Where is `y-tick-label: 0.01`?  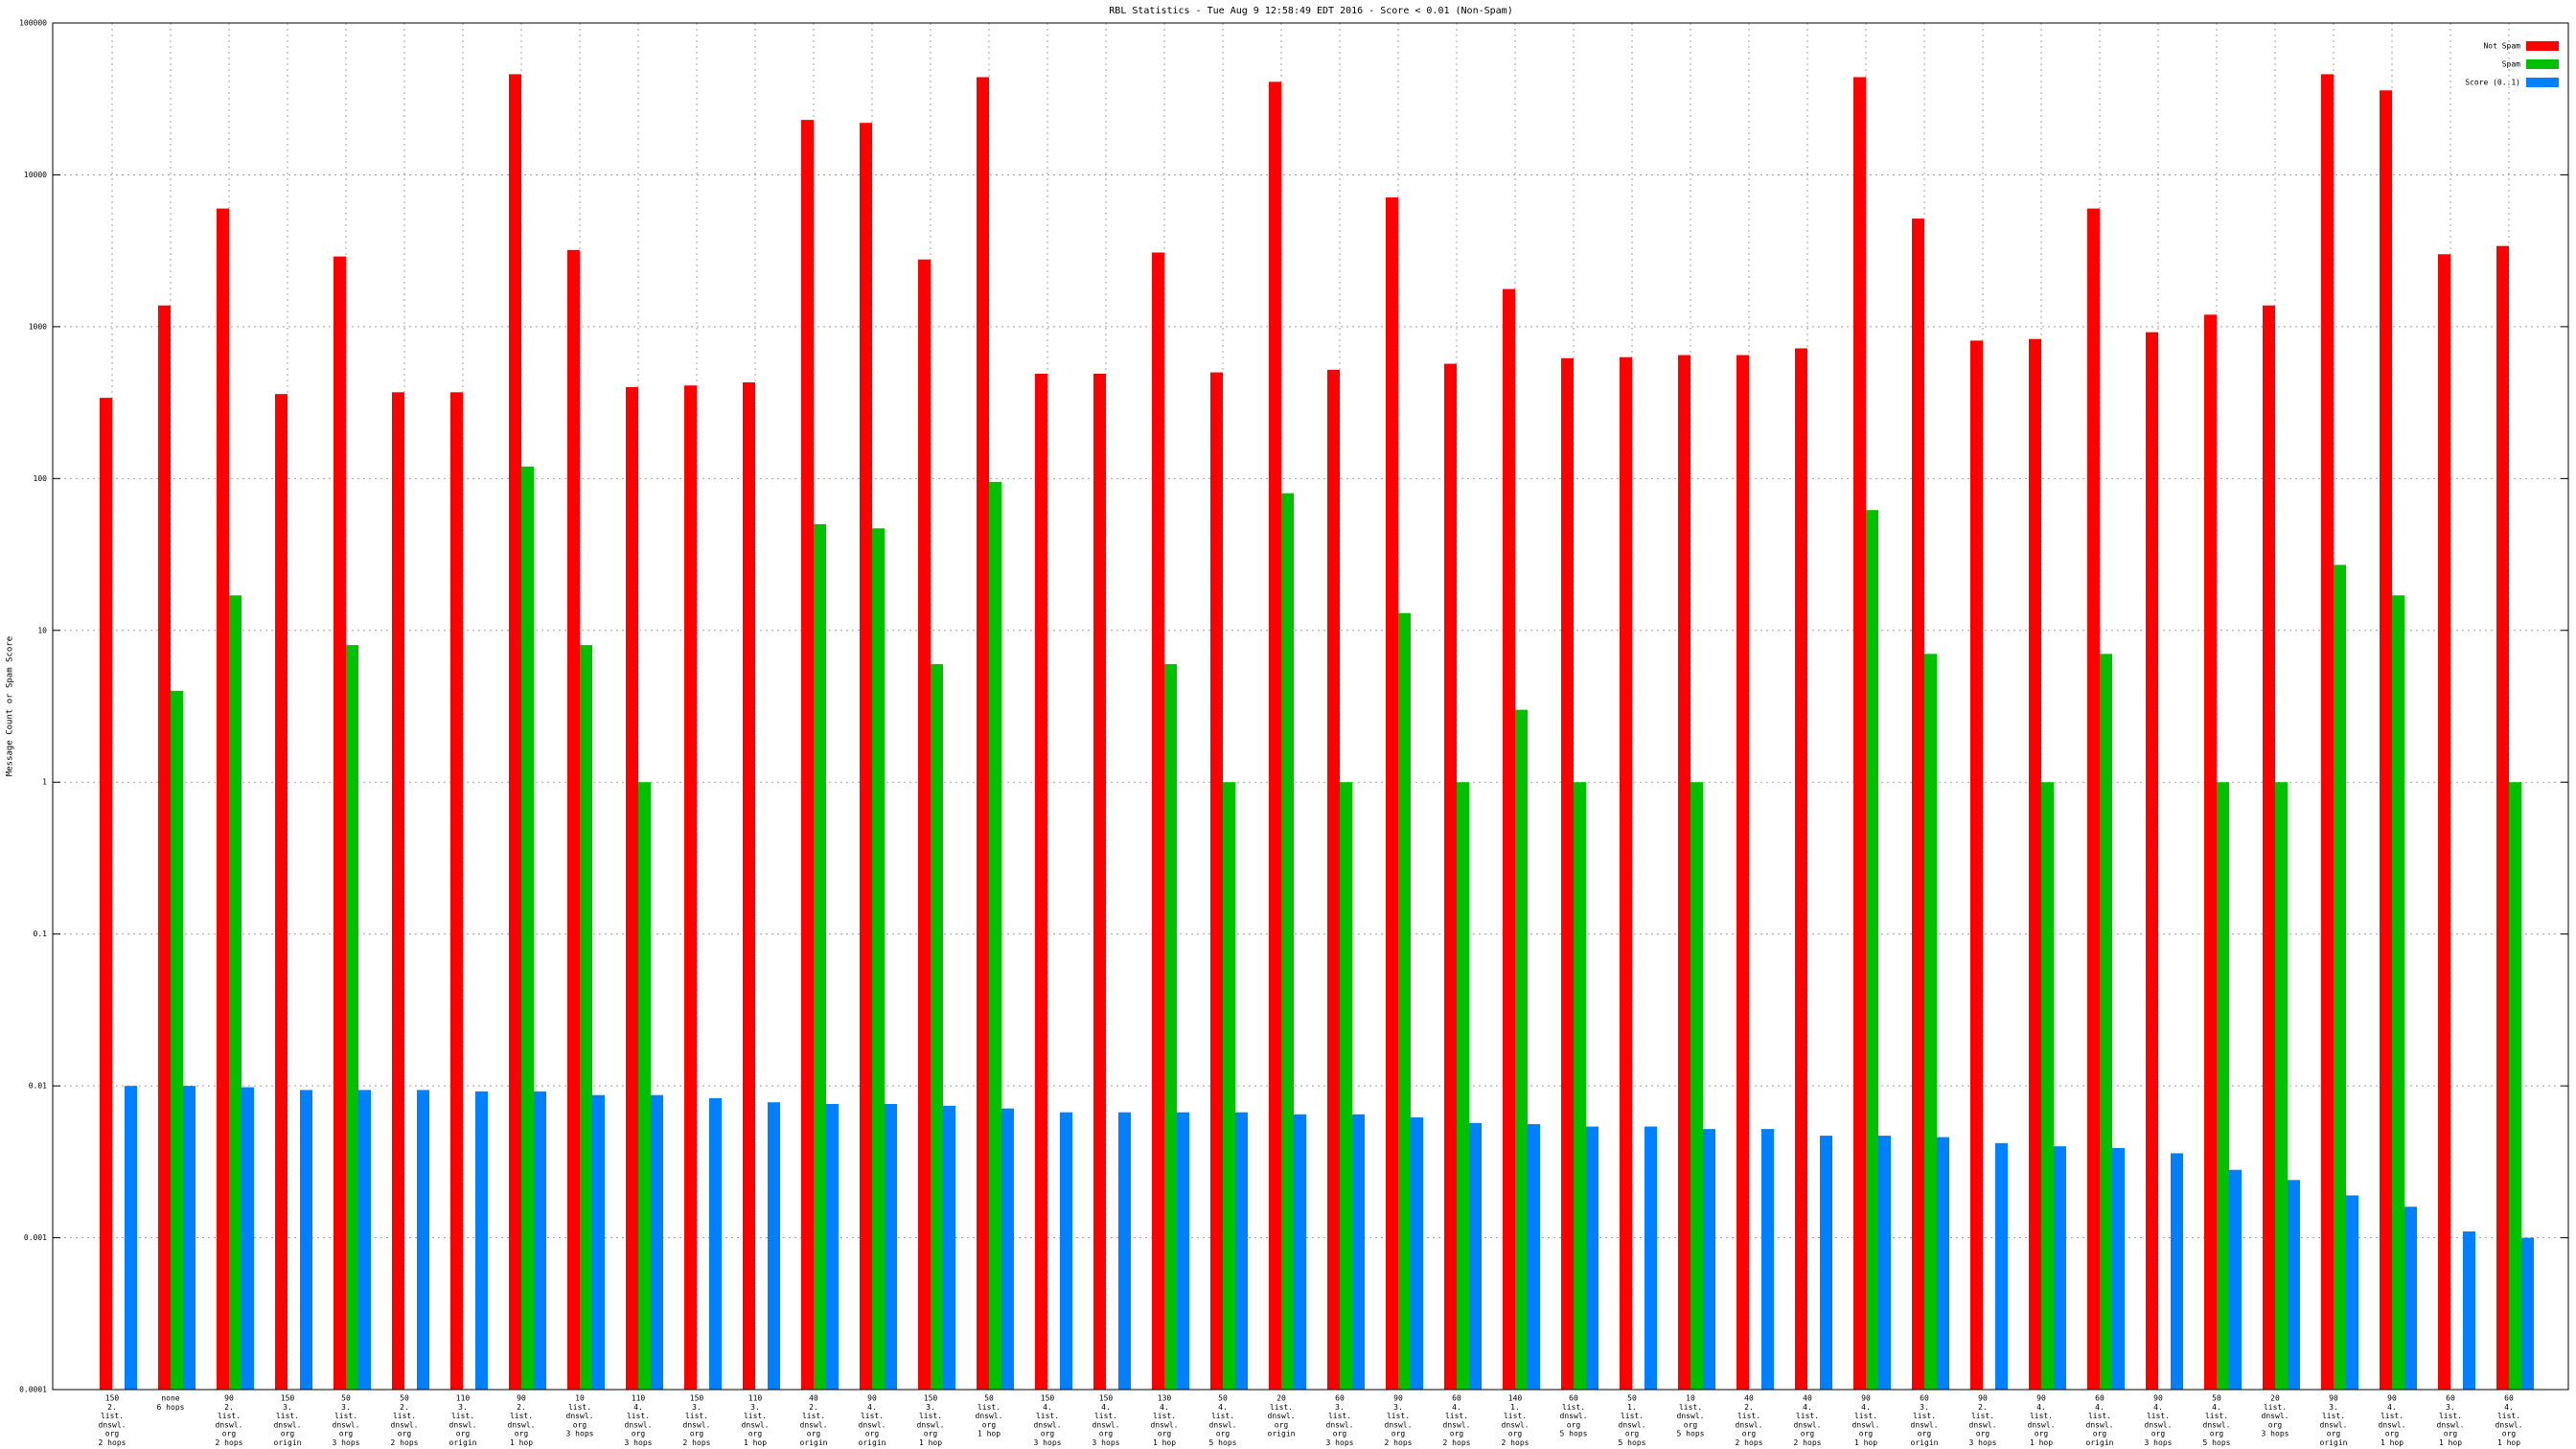 y-tick-label: 0.01 is located at coordinates (38, 1086).